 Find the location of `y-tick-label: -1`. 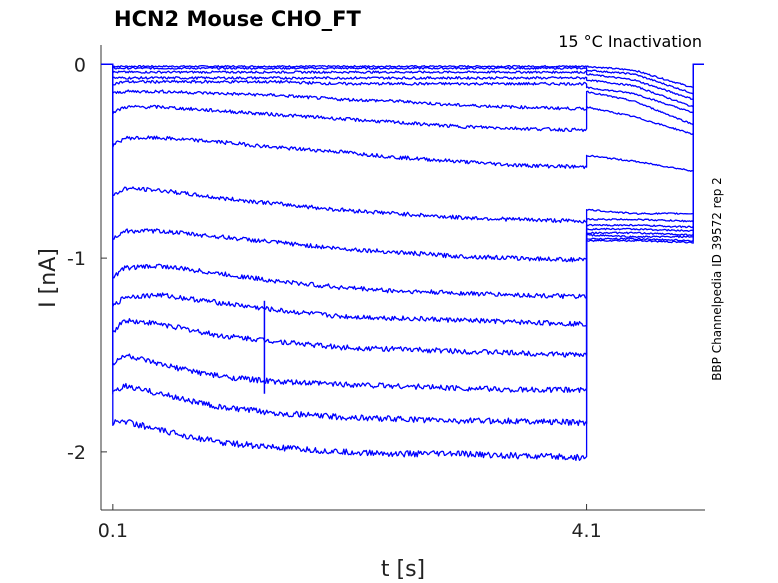

y-tick-label: -1 is located at coordinates (76, 259).